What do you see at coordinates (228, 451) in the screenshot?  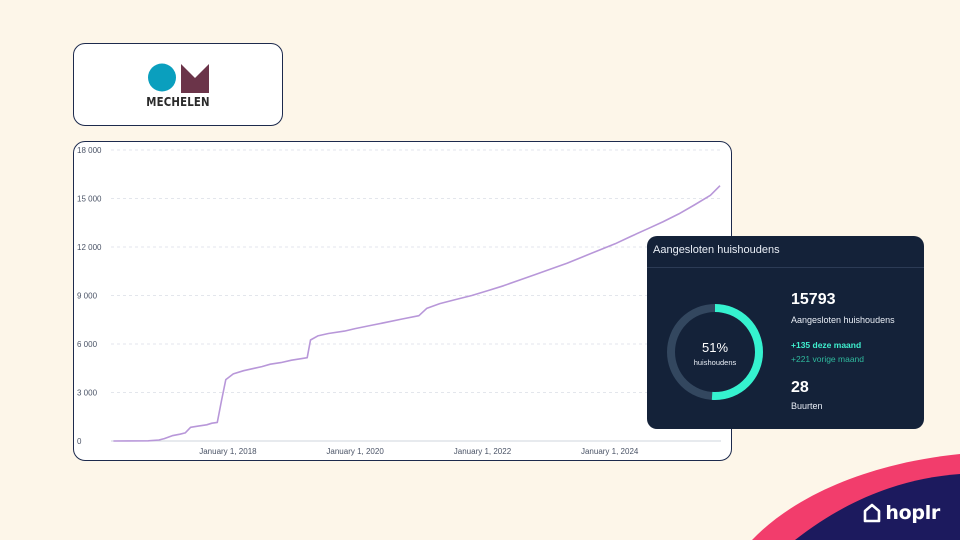 I see `x-tick-label: January 1, 2018` at bounding box center [228, 451].